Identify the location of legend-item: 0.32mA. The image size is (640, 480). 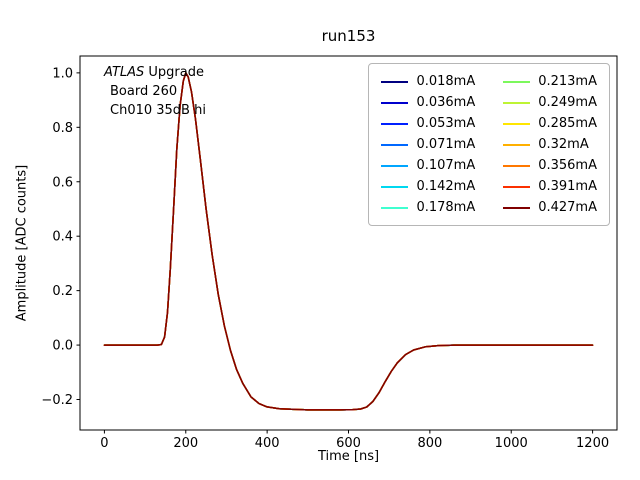
(550, 144).